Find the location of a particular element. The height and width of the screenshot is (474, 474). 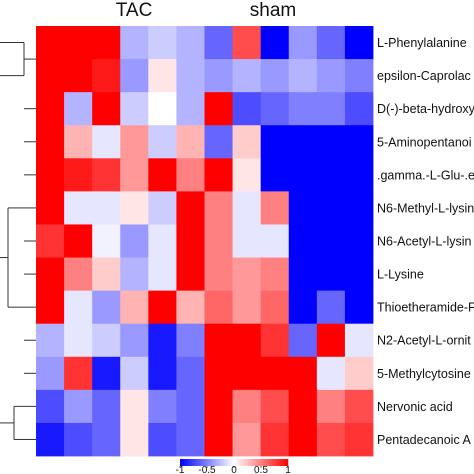

row-dendrogram is located at coordinates (18, 241).